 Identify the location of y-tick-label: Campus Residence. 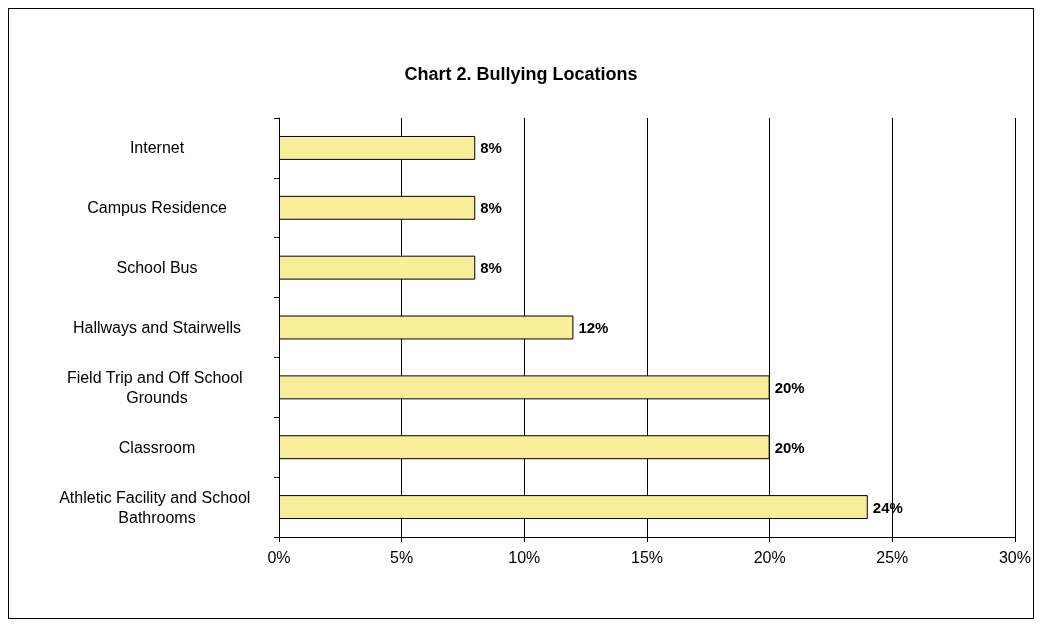
(157, 208).